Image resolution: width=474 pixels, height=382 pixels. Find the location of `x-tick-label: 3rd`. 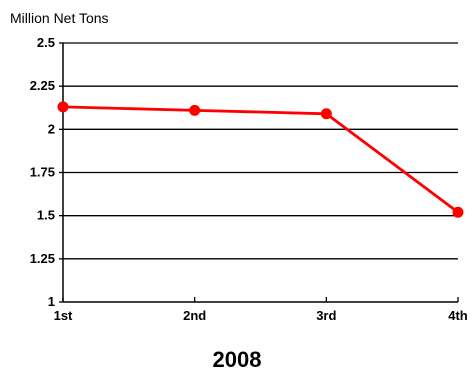

x-tick-label: 3rd is located at coordinates (326, 315).